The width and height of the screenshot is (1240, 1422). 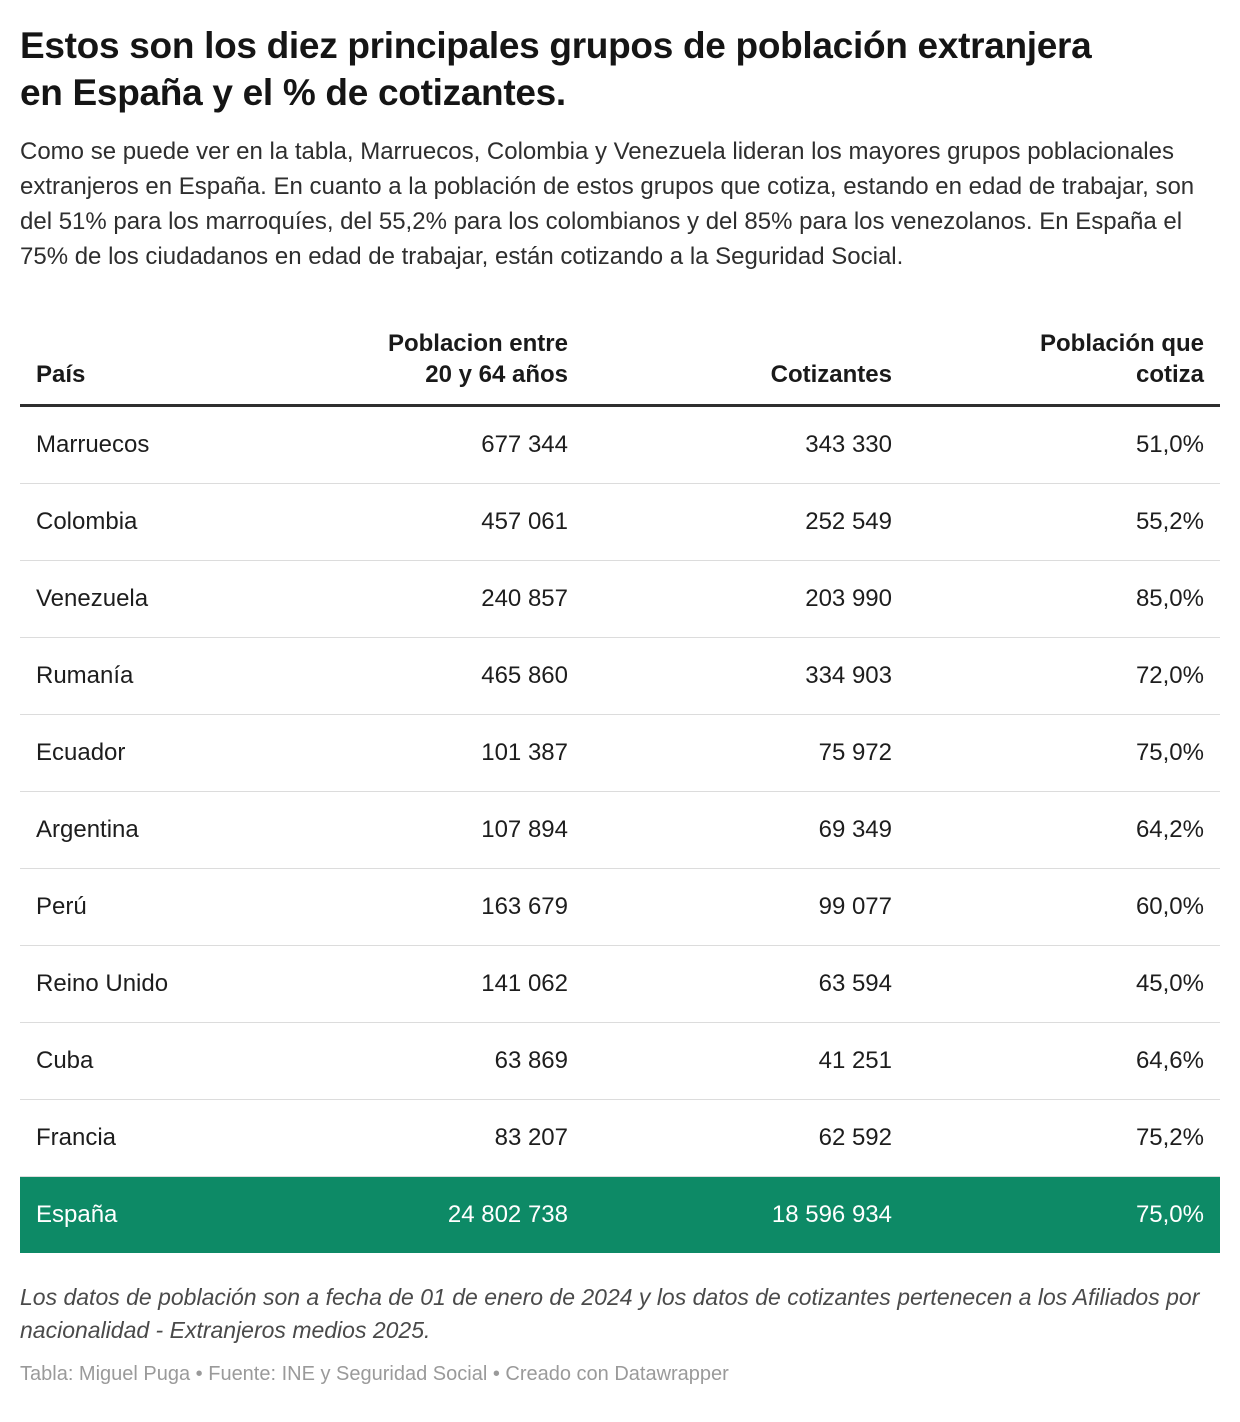 What do you see at coordinates (746, 753) in the screenshot?
I see `cell-cotizantes: 75 972` at bounding box center [746, 753].